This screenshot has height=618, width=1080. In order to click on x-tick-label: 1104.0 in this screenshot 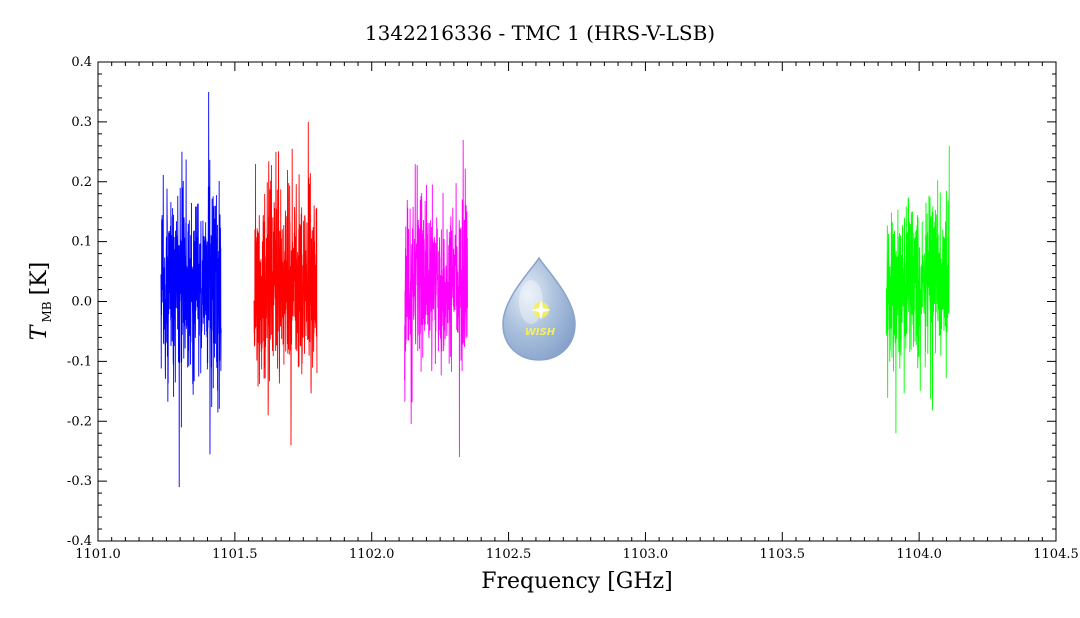, I will do `click(919, 554)`.